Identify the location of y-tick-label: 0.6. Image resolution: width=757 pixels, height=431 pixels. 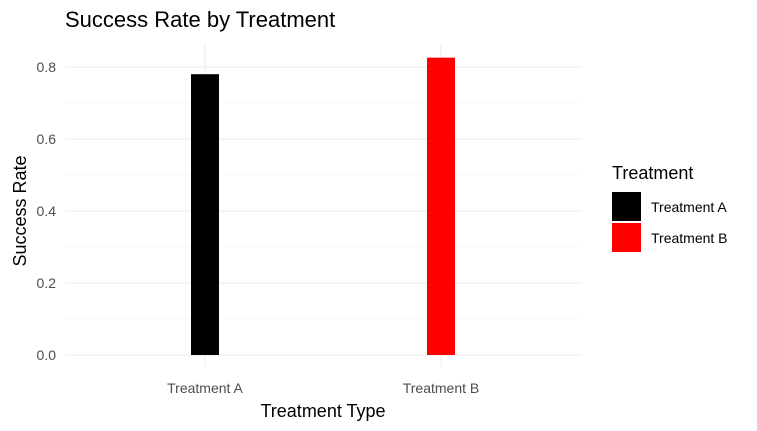
(47, 139).